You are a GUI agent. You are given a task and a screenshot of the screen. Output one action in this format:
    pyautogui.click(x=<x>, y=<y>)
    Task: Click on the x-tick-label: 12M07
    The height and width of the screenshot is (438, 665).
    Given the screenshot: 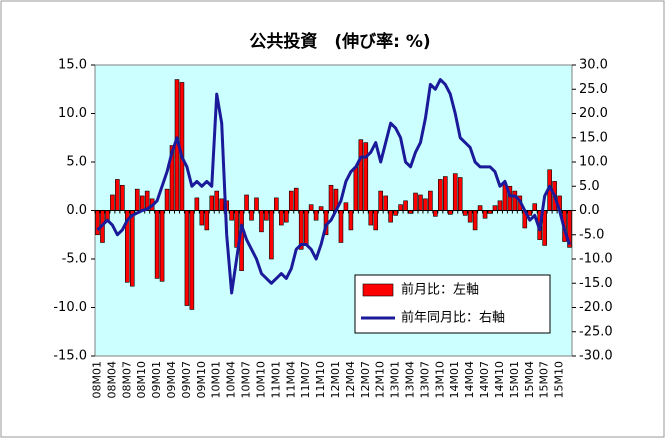 What is the action you would take?
    pyautogui.click(x=365, y=380)
    